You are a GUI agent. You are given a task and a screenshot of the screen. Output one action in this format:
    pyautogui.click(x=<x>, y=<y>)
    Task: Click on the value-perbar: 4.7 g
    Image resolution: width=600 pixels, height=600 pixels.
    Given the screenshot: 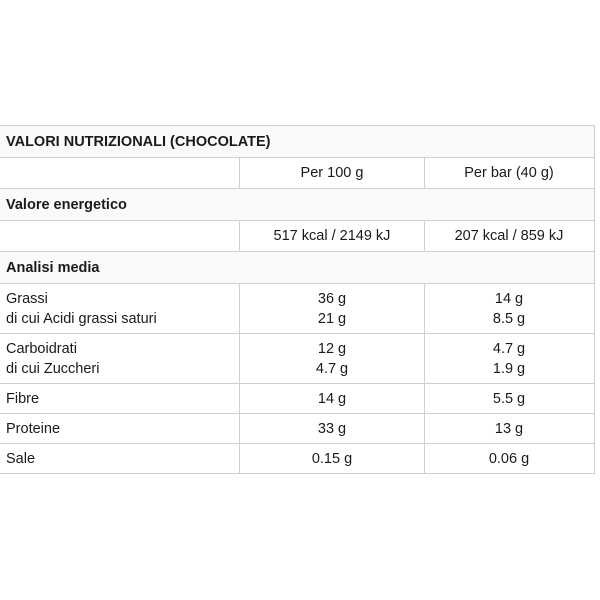 What is the action you would take?
    pyautogui.click(x=509, y=348)
    